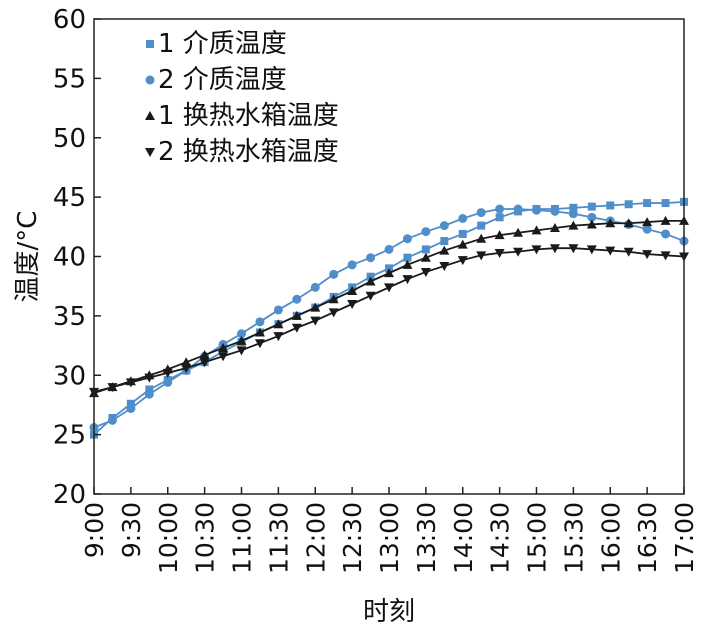  What do you see at coordinates (94, 530) in the screenshot?
I see `x-tick-label: 9:00` at bounding box center [94, 530].